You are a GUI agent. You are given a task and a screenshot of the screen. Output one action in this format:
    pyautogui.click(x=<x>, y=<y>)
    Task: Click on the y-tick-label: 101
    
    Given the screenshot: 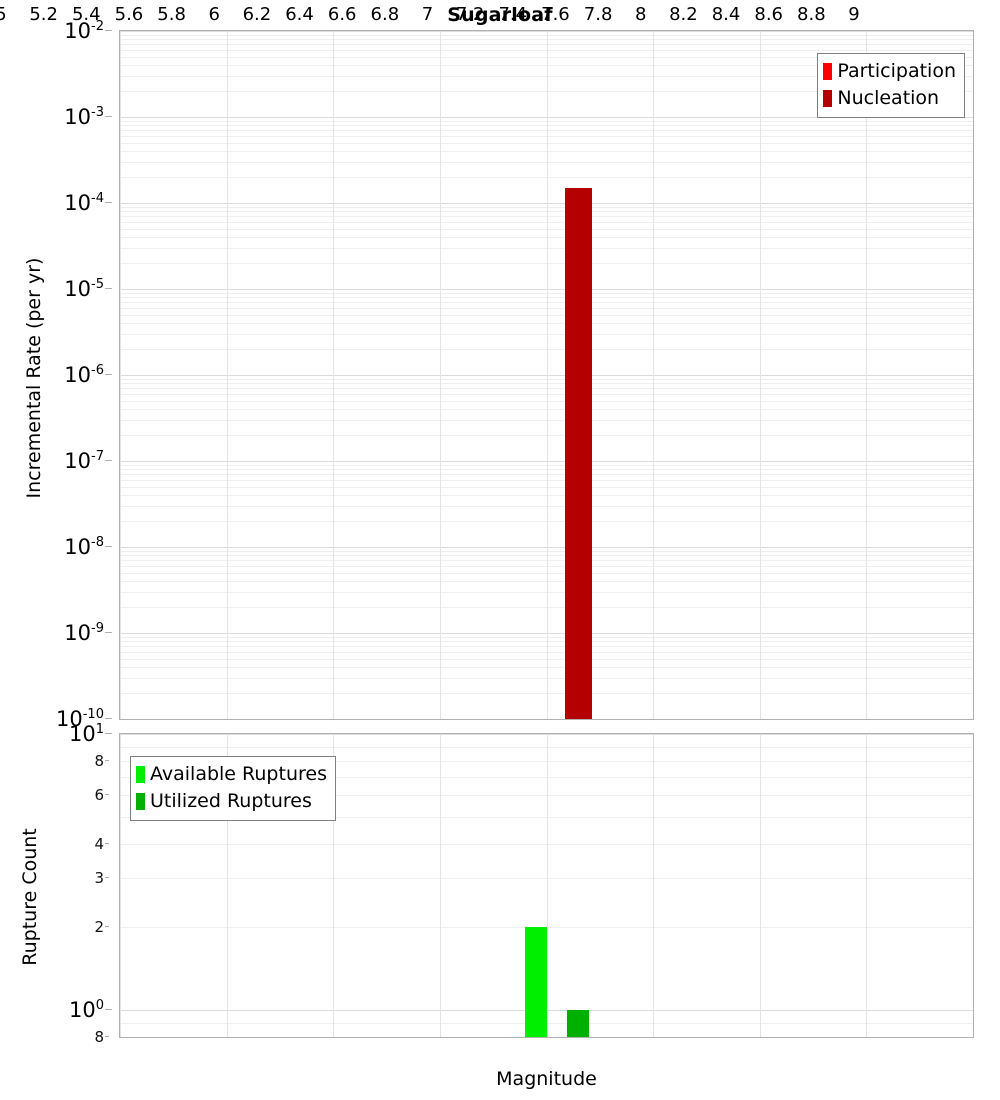 What is the action you would take?
    pyautogui.click(x=86, y=734)
    